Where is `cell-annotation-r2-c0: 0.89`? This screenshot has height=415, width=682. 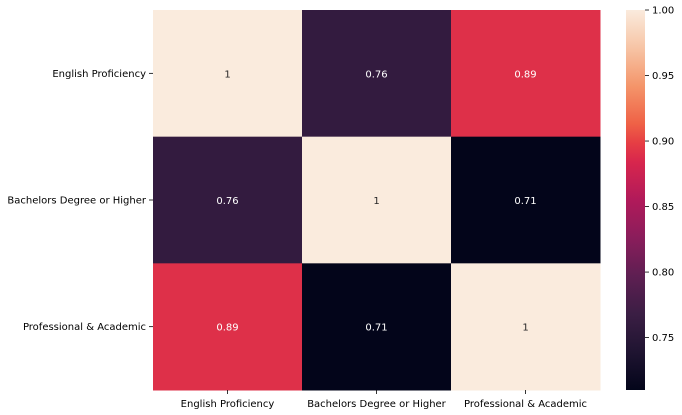 cell-annotation-r2-c0: 0.89 is located at coordinates (227, 328).